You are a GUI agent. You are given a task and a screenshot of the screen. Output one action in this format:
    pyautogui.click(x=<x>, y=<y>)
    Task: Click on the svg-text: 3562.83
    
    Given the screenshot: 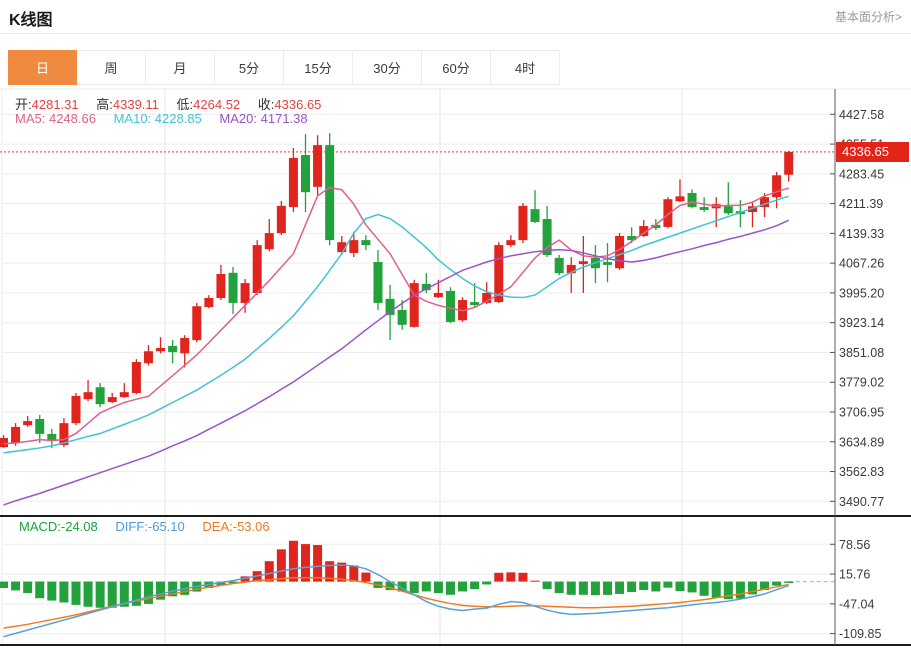 What is the action you would take?
    pyautogui.click(x=861, y=472)
    